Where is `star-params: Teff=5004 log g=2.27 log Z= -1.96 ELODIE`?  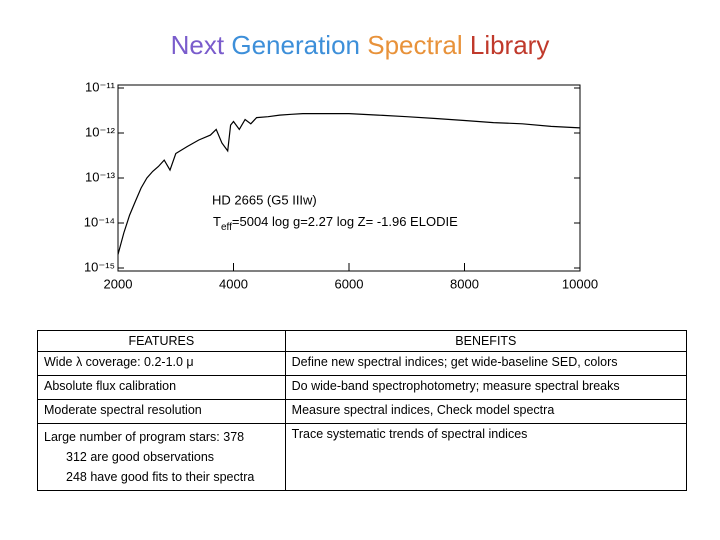 star-params: Teff=5004 log g=2.27 log Z= -1.96 ELODIE is located at coordinates (335, 223).